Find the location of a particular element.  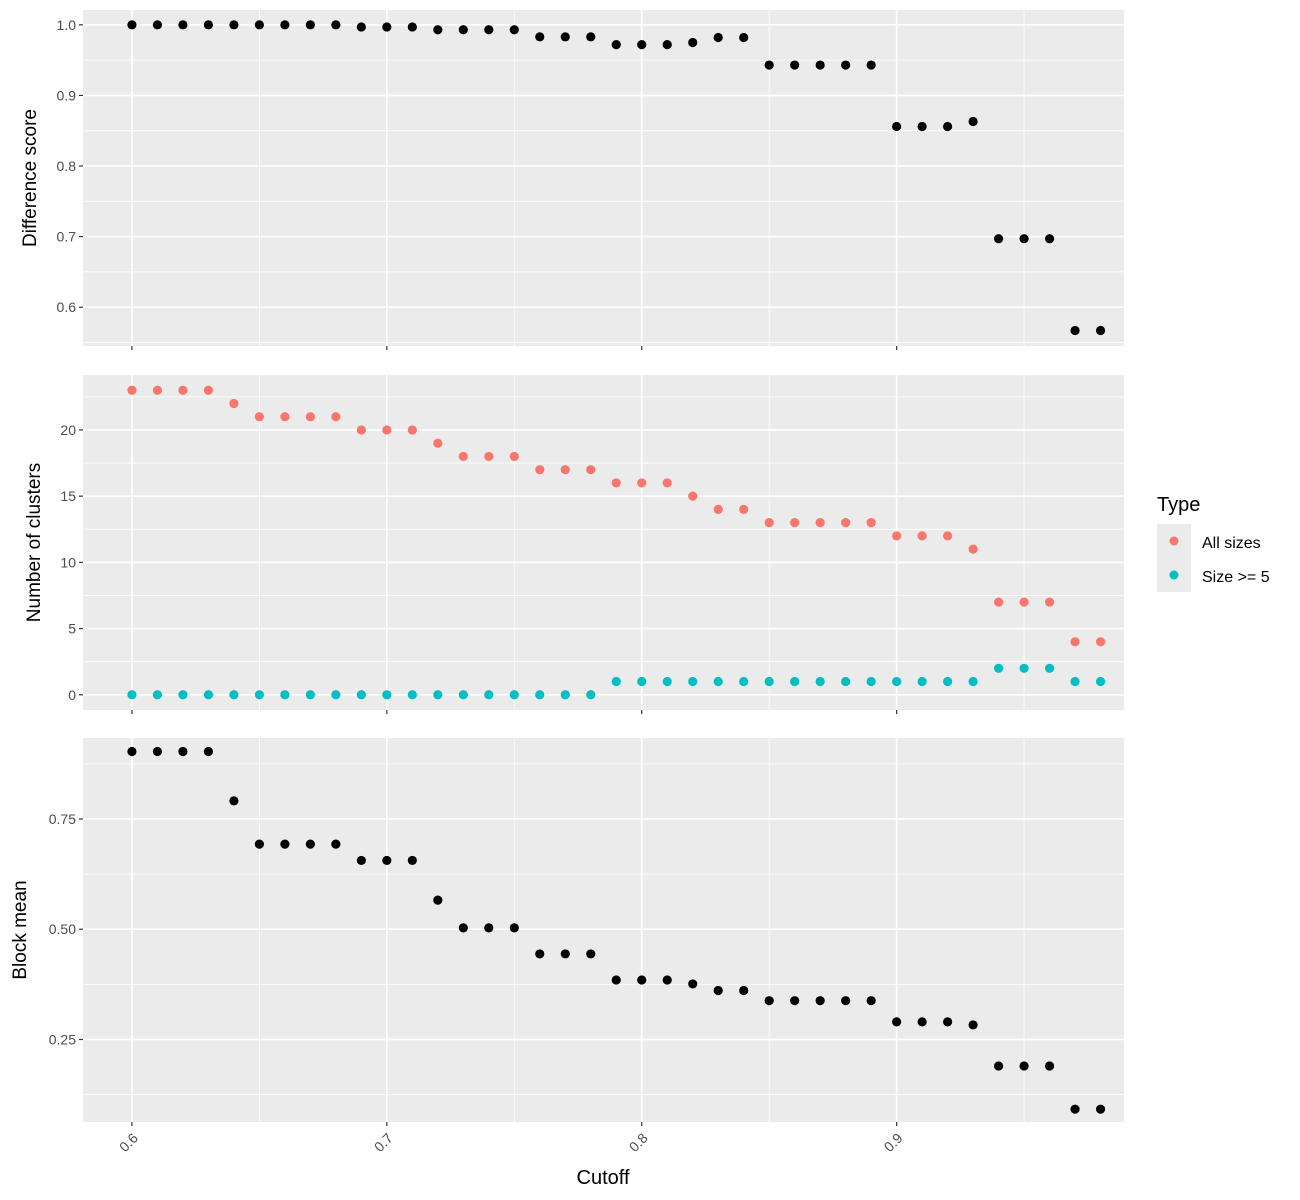

y-tick-label: 0.25 is located at coordinates (62, 1039).